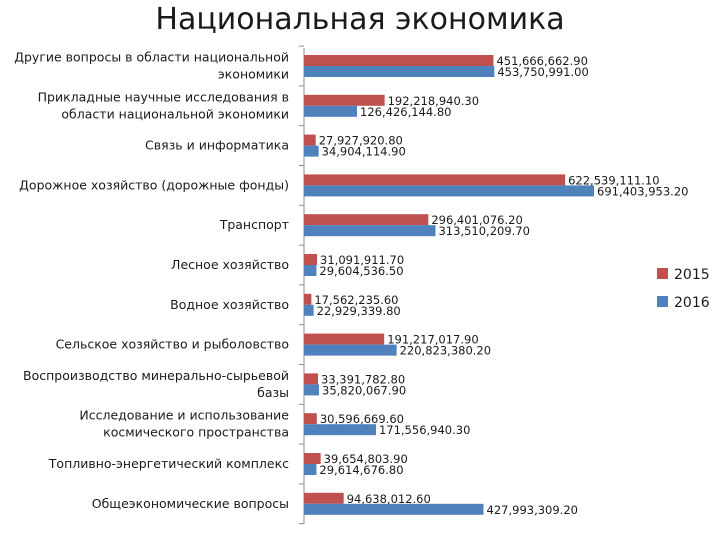 The width and height of the screenshot is (720, 540). What do you see at coordinates (253, 74) in the screenshot?
I see `category-label: экономики` at bounding box center [253, 74].